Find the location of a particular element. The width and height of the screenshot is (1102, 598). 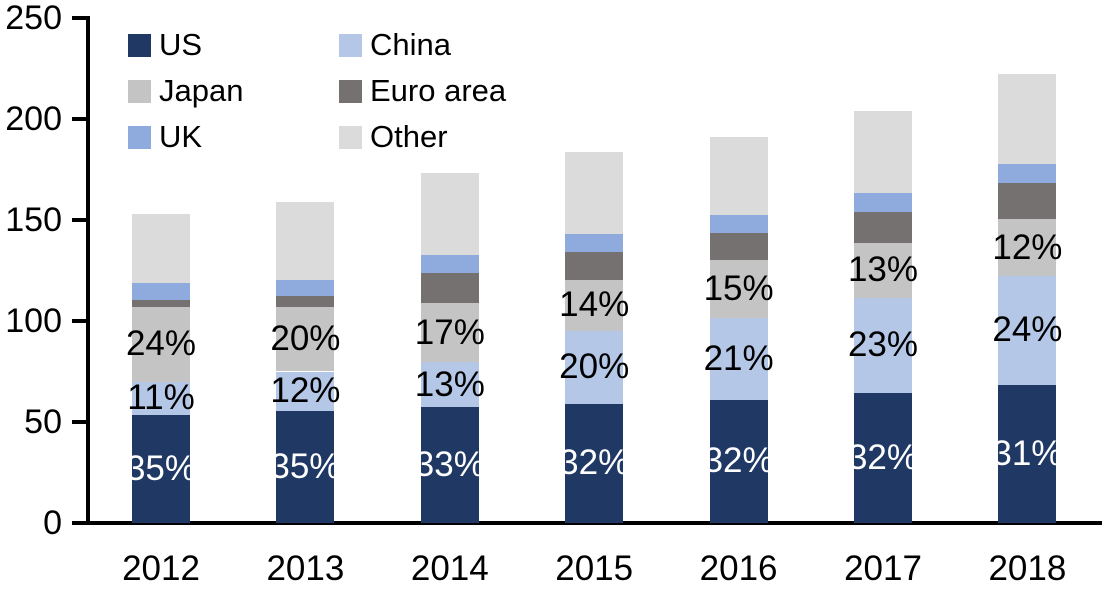

segment-label-china-2018: 24% is located at coordinates (1027, 330).